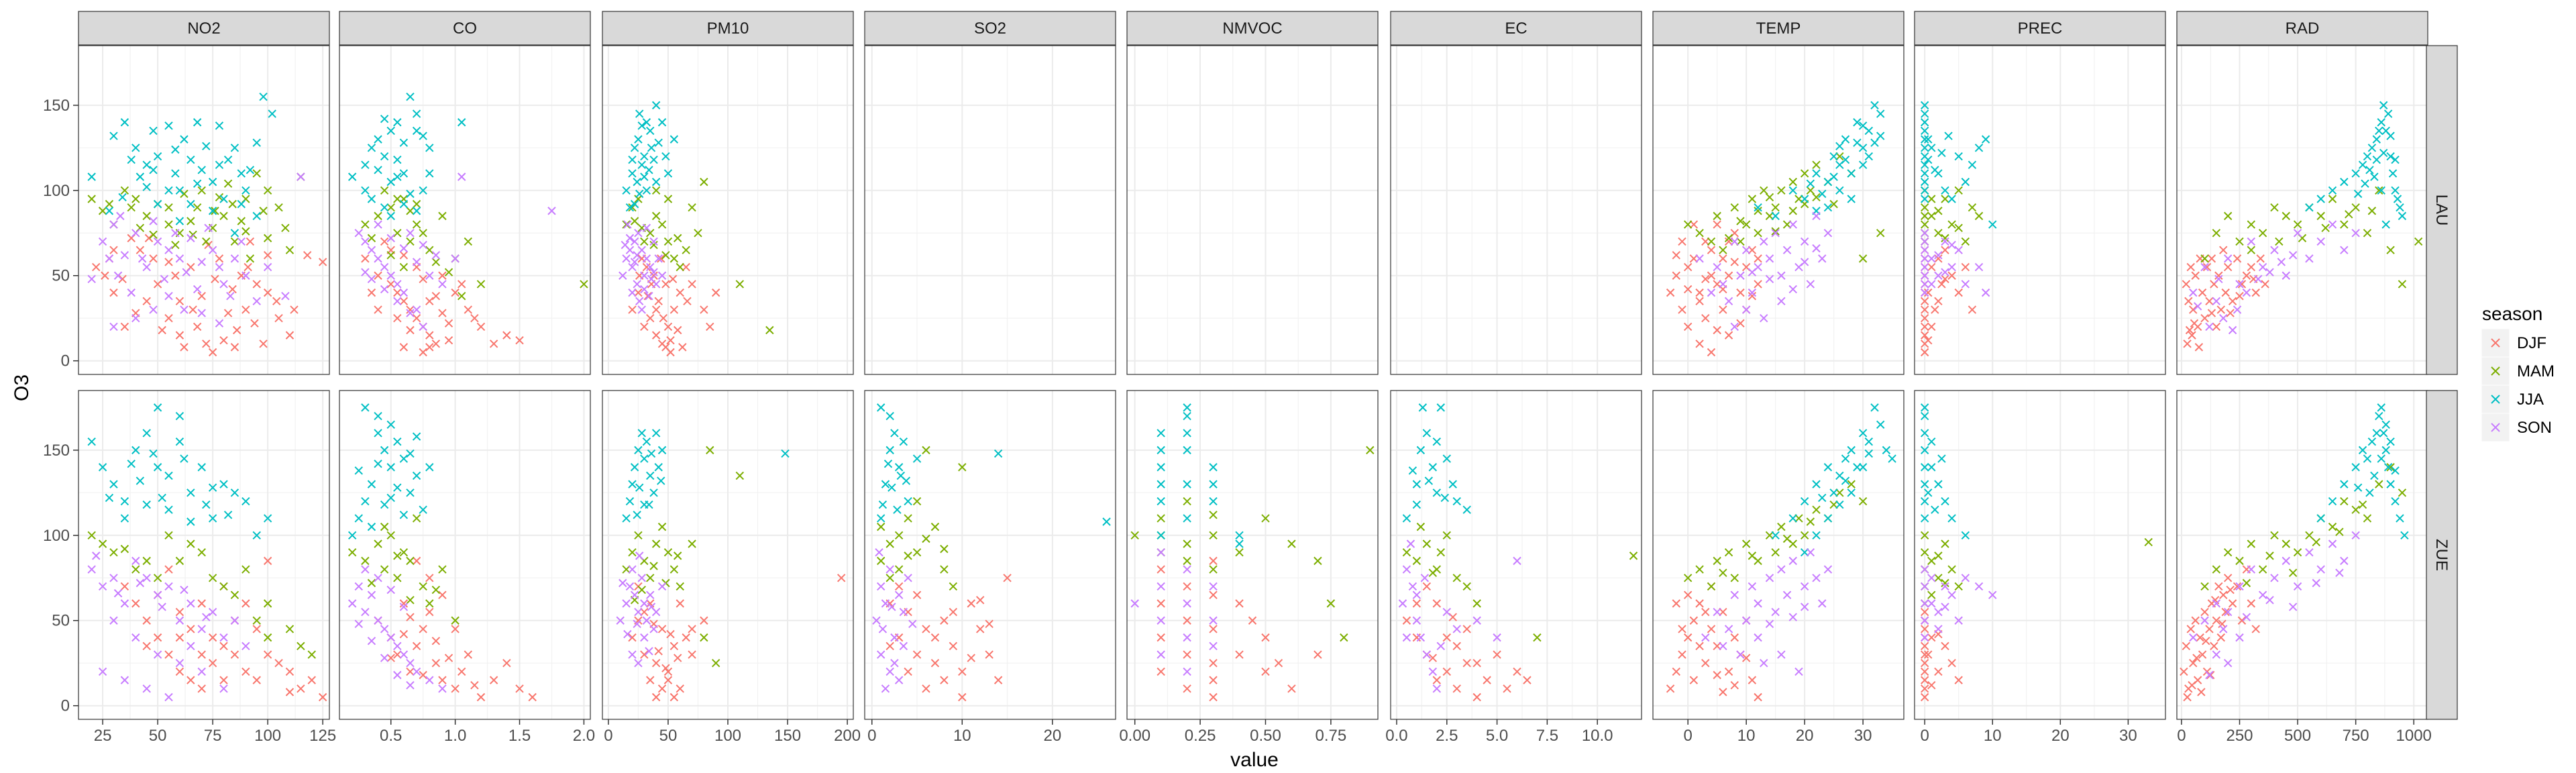  What do you see at coordinates (2302, 29) in the screenshot?
I see `column-strip` at bounding box center [2302, 29].